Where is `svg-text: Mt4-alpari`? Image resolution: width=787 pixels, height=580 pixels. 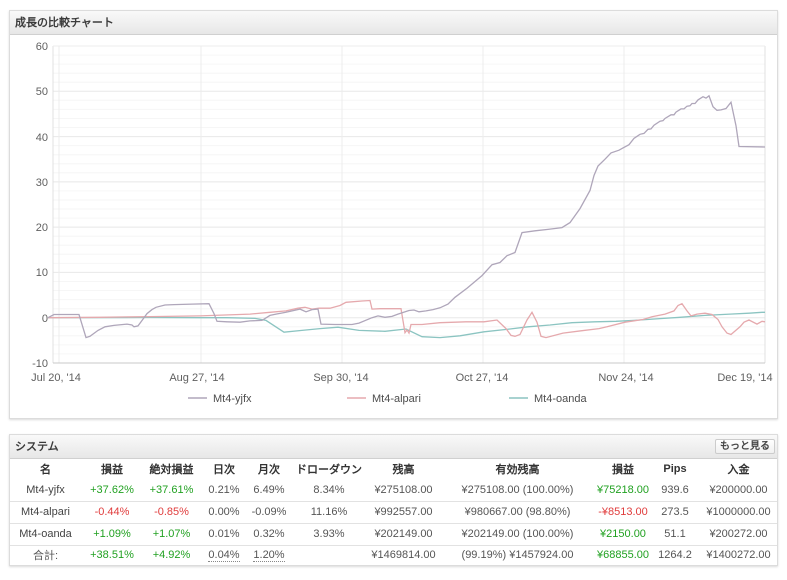 svg-text: Mt4-alpari is located at coordinates (396, 399).